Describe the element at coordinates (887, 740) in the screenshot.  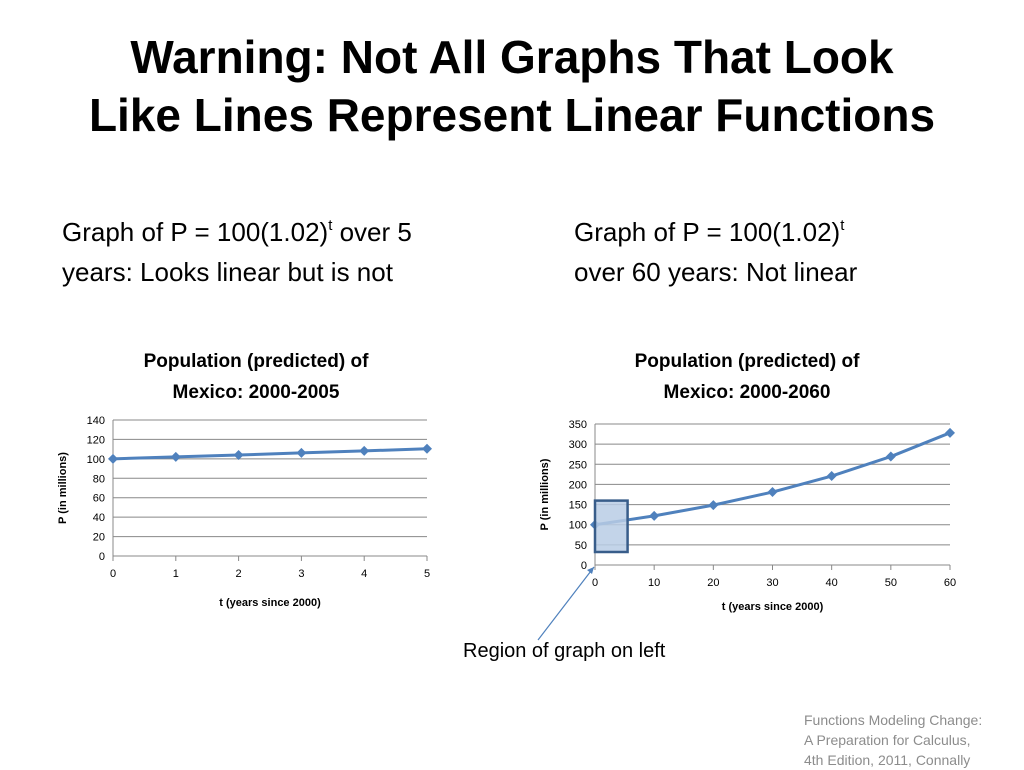
I see `source-line-2: A Preparation for Calculus,` at that location.